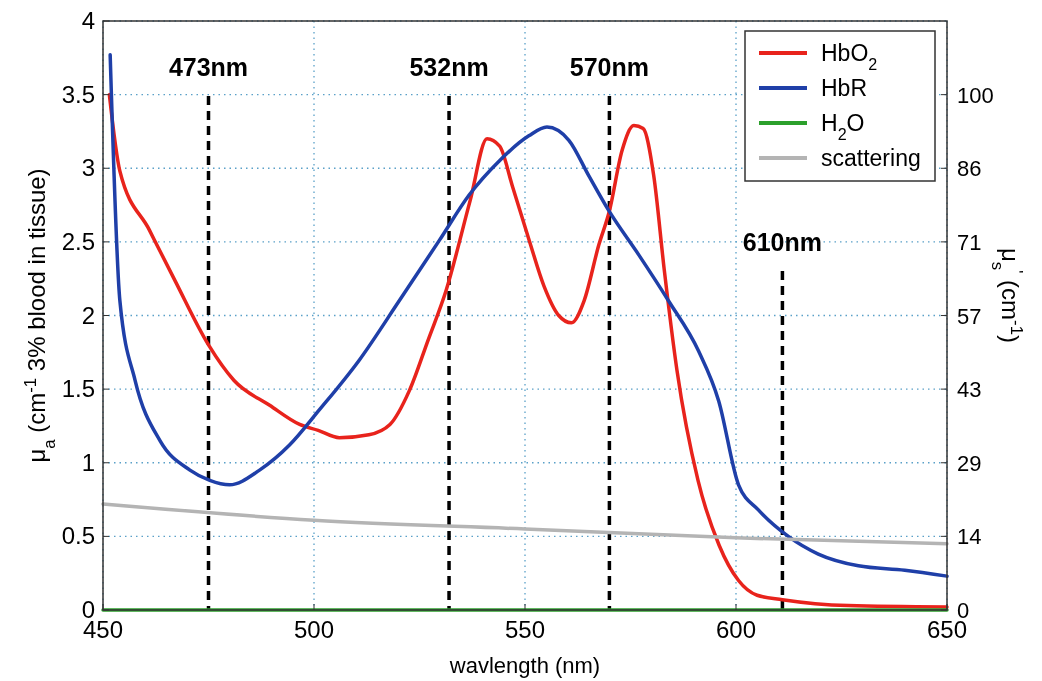  What do you see at coordinates (609, 67) in the screenshot?
I see `ref-line-label: 570nm` at bounding box center [609, 67].